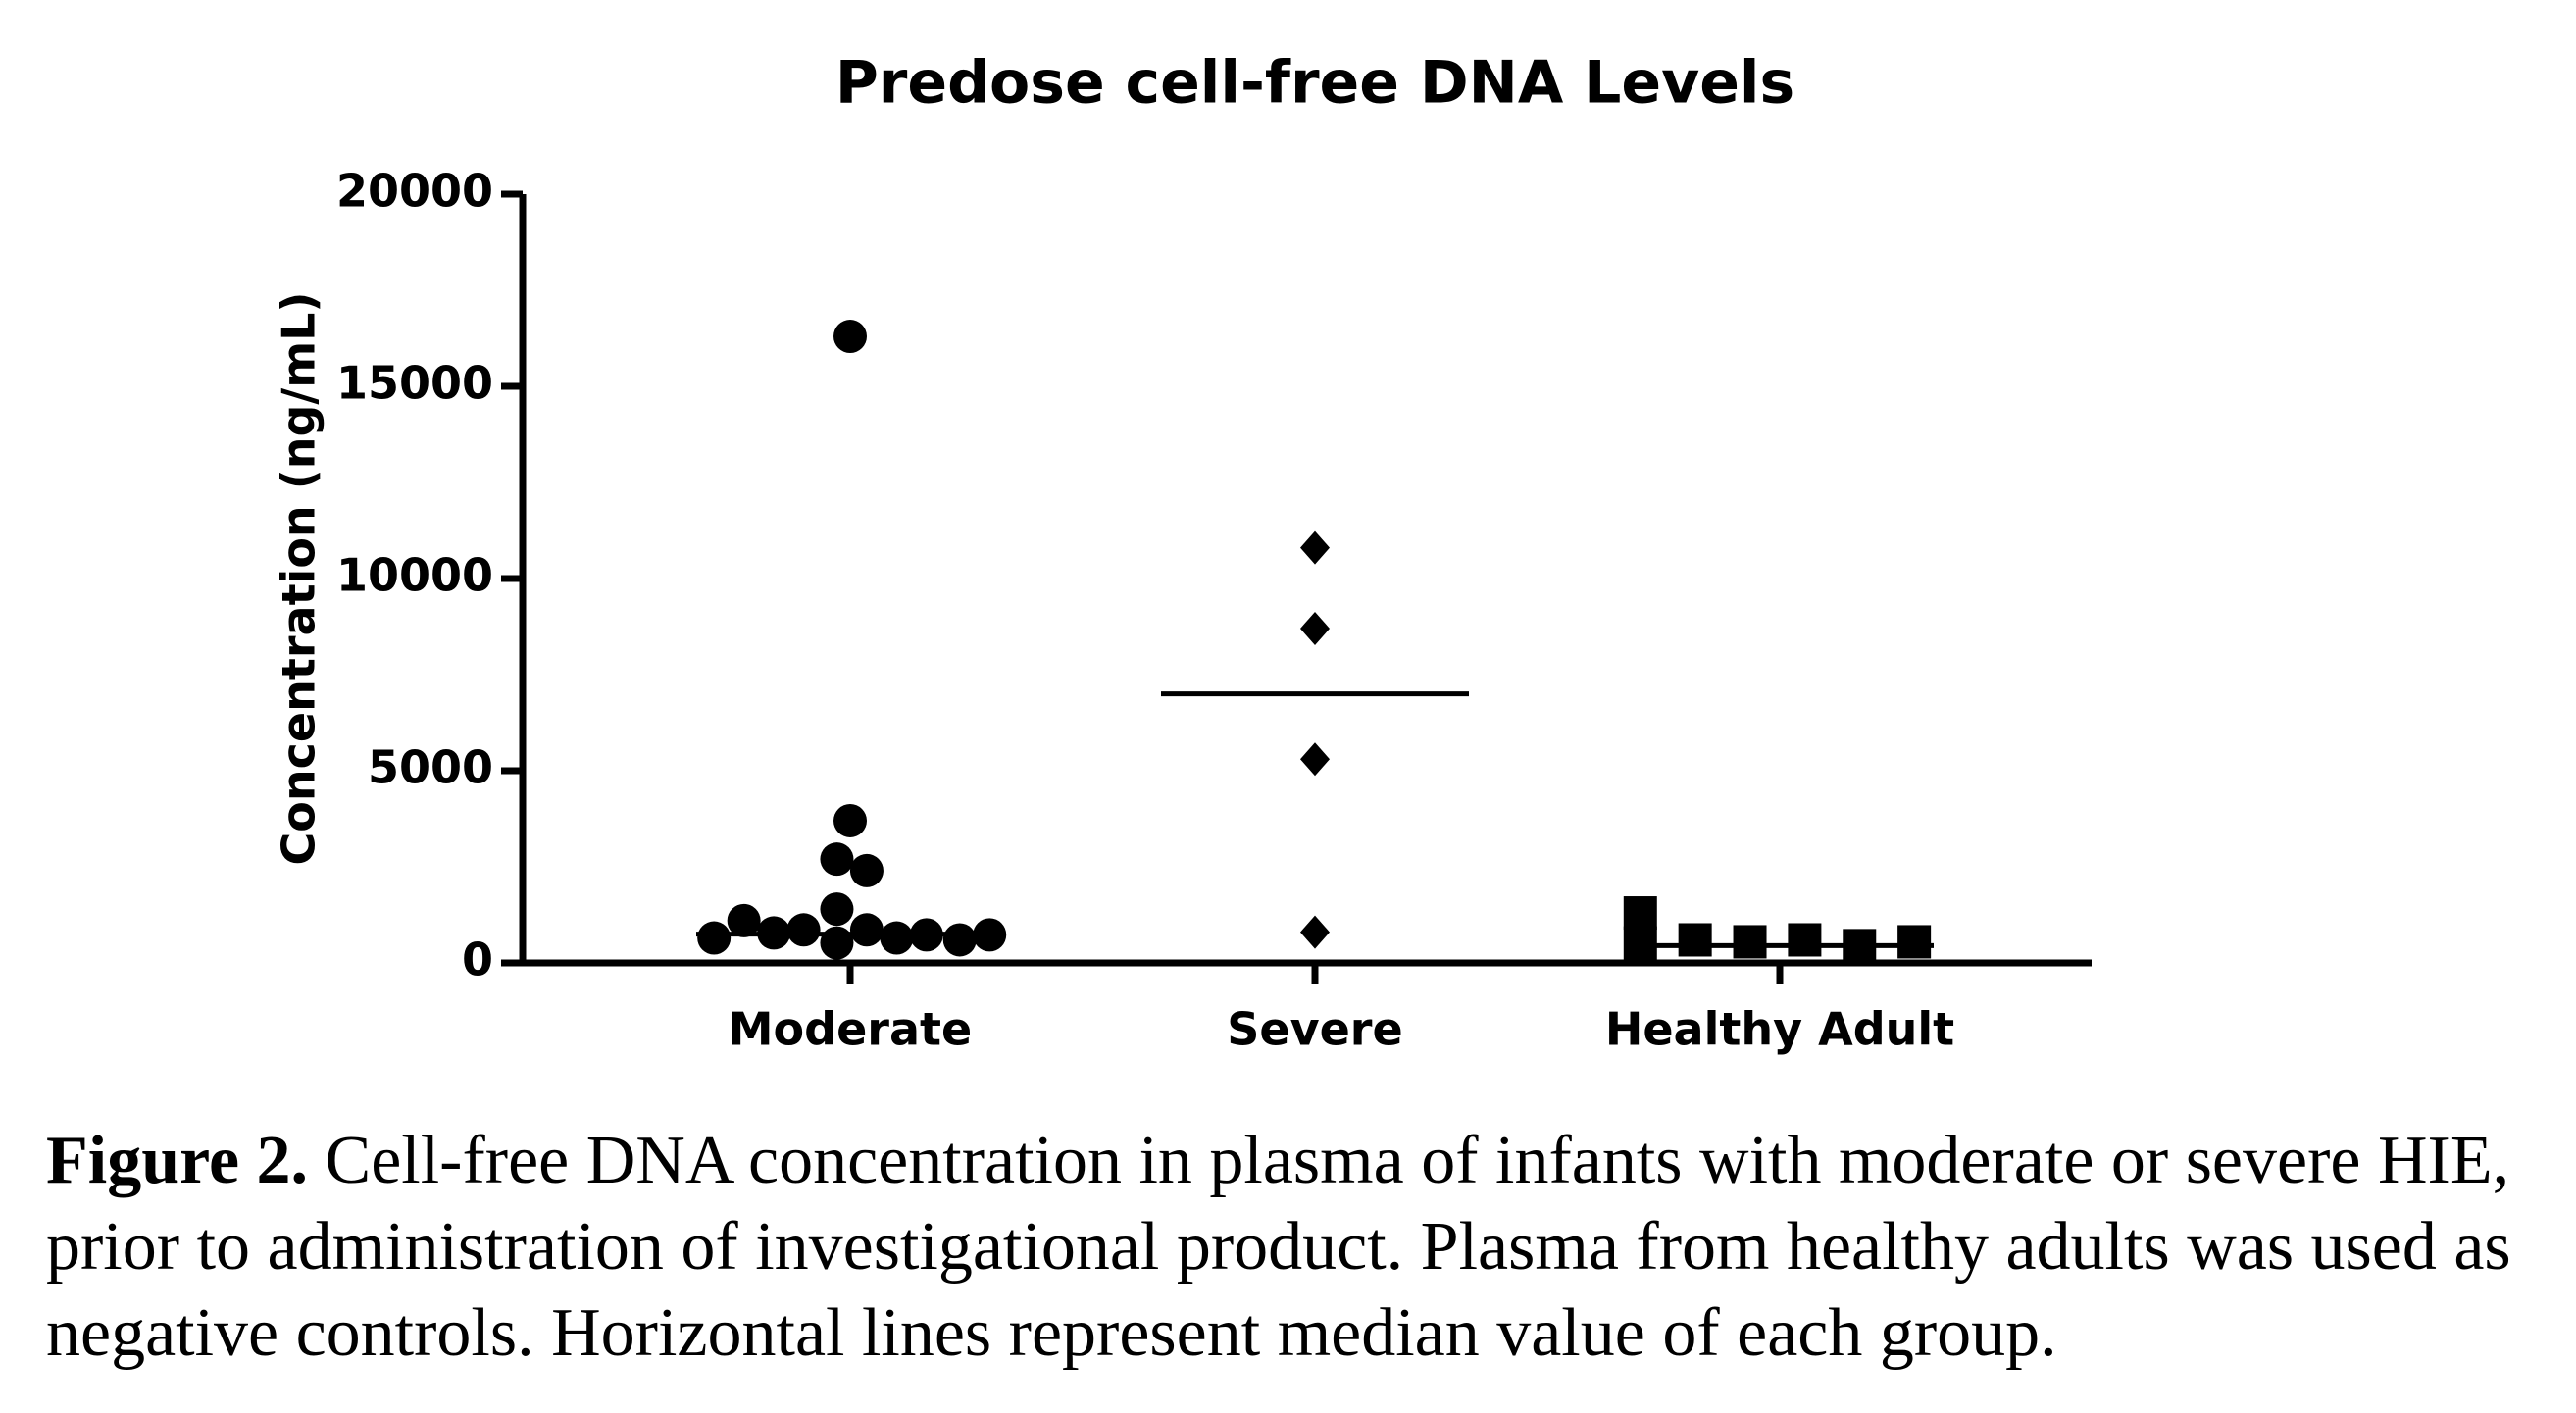 The image size is (2576, 1413). Describe the element at coordinates (477, 960) in the screenshot. I see `y-tick-label: 0` at that location.